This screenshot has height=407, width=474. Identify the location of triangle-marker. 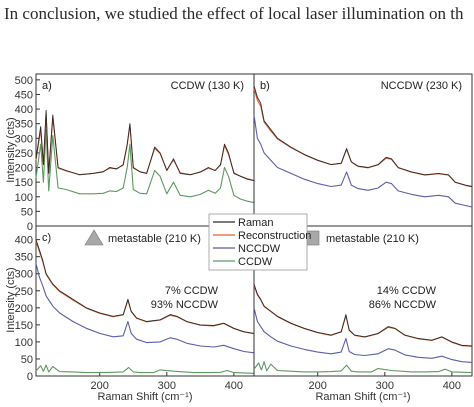
(94, 237).